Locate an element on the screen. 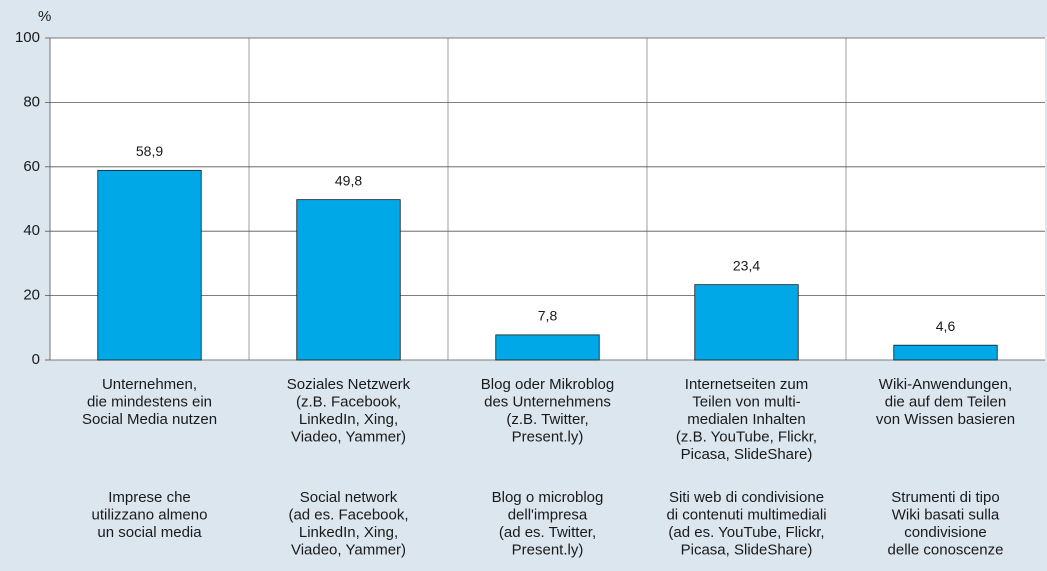 This screenshot has width=1047, height=571. x-tick-label: Unternehmen, is located at coordinates (149, 384).